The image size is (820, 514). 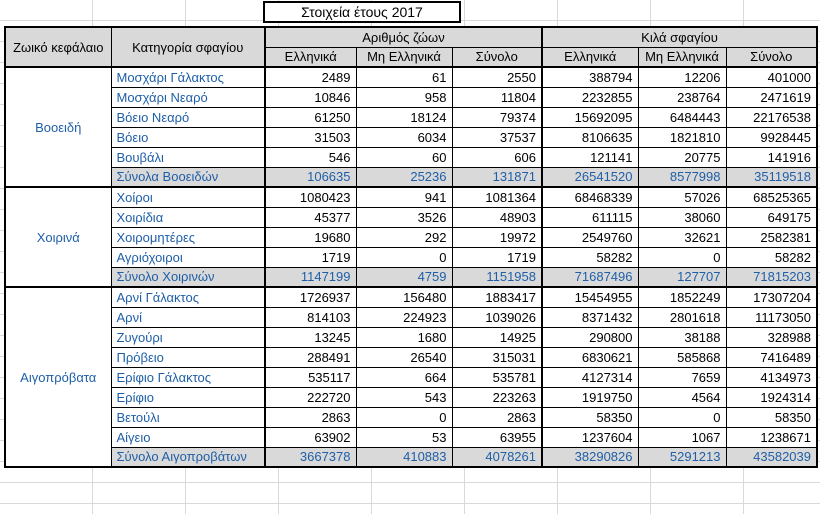 I want to click on header-animal-group: Ζωικό κεφάλαιο, so click(x=58, y=47).